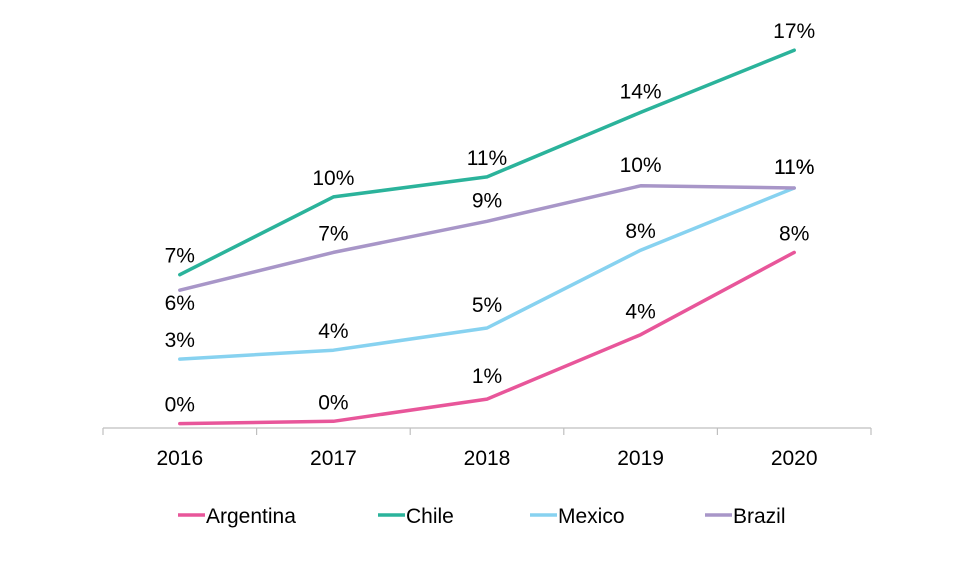  What do you see at coordinates (640, 231) in the screenshot?
I see `data-label-mexico-2019: 8%` at bounding box center [640, 231].